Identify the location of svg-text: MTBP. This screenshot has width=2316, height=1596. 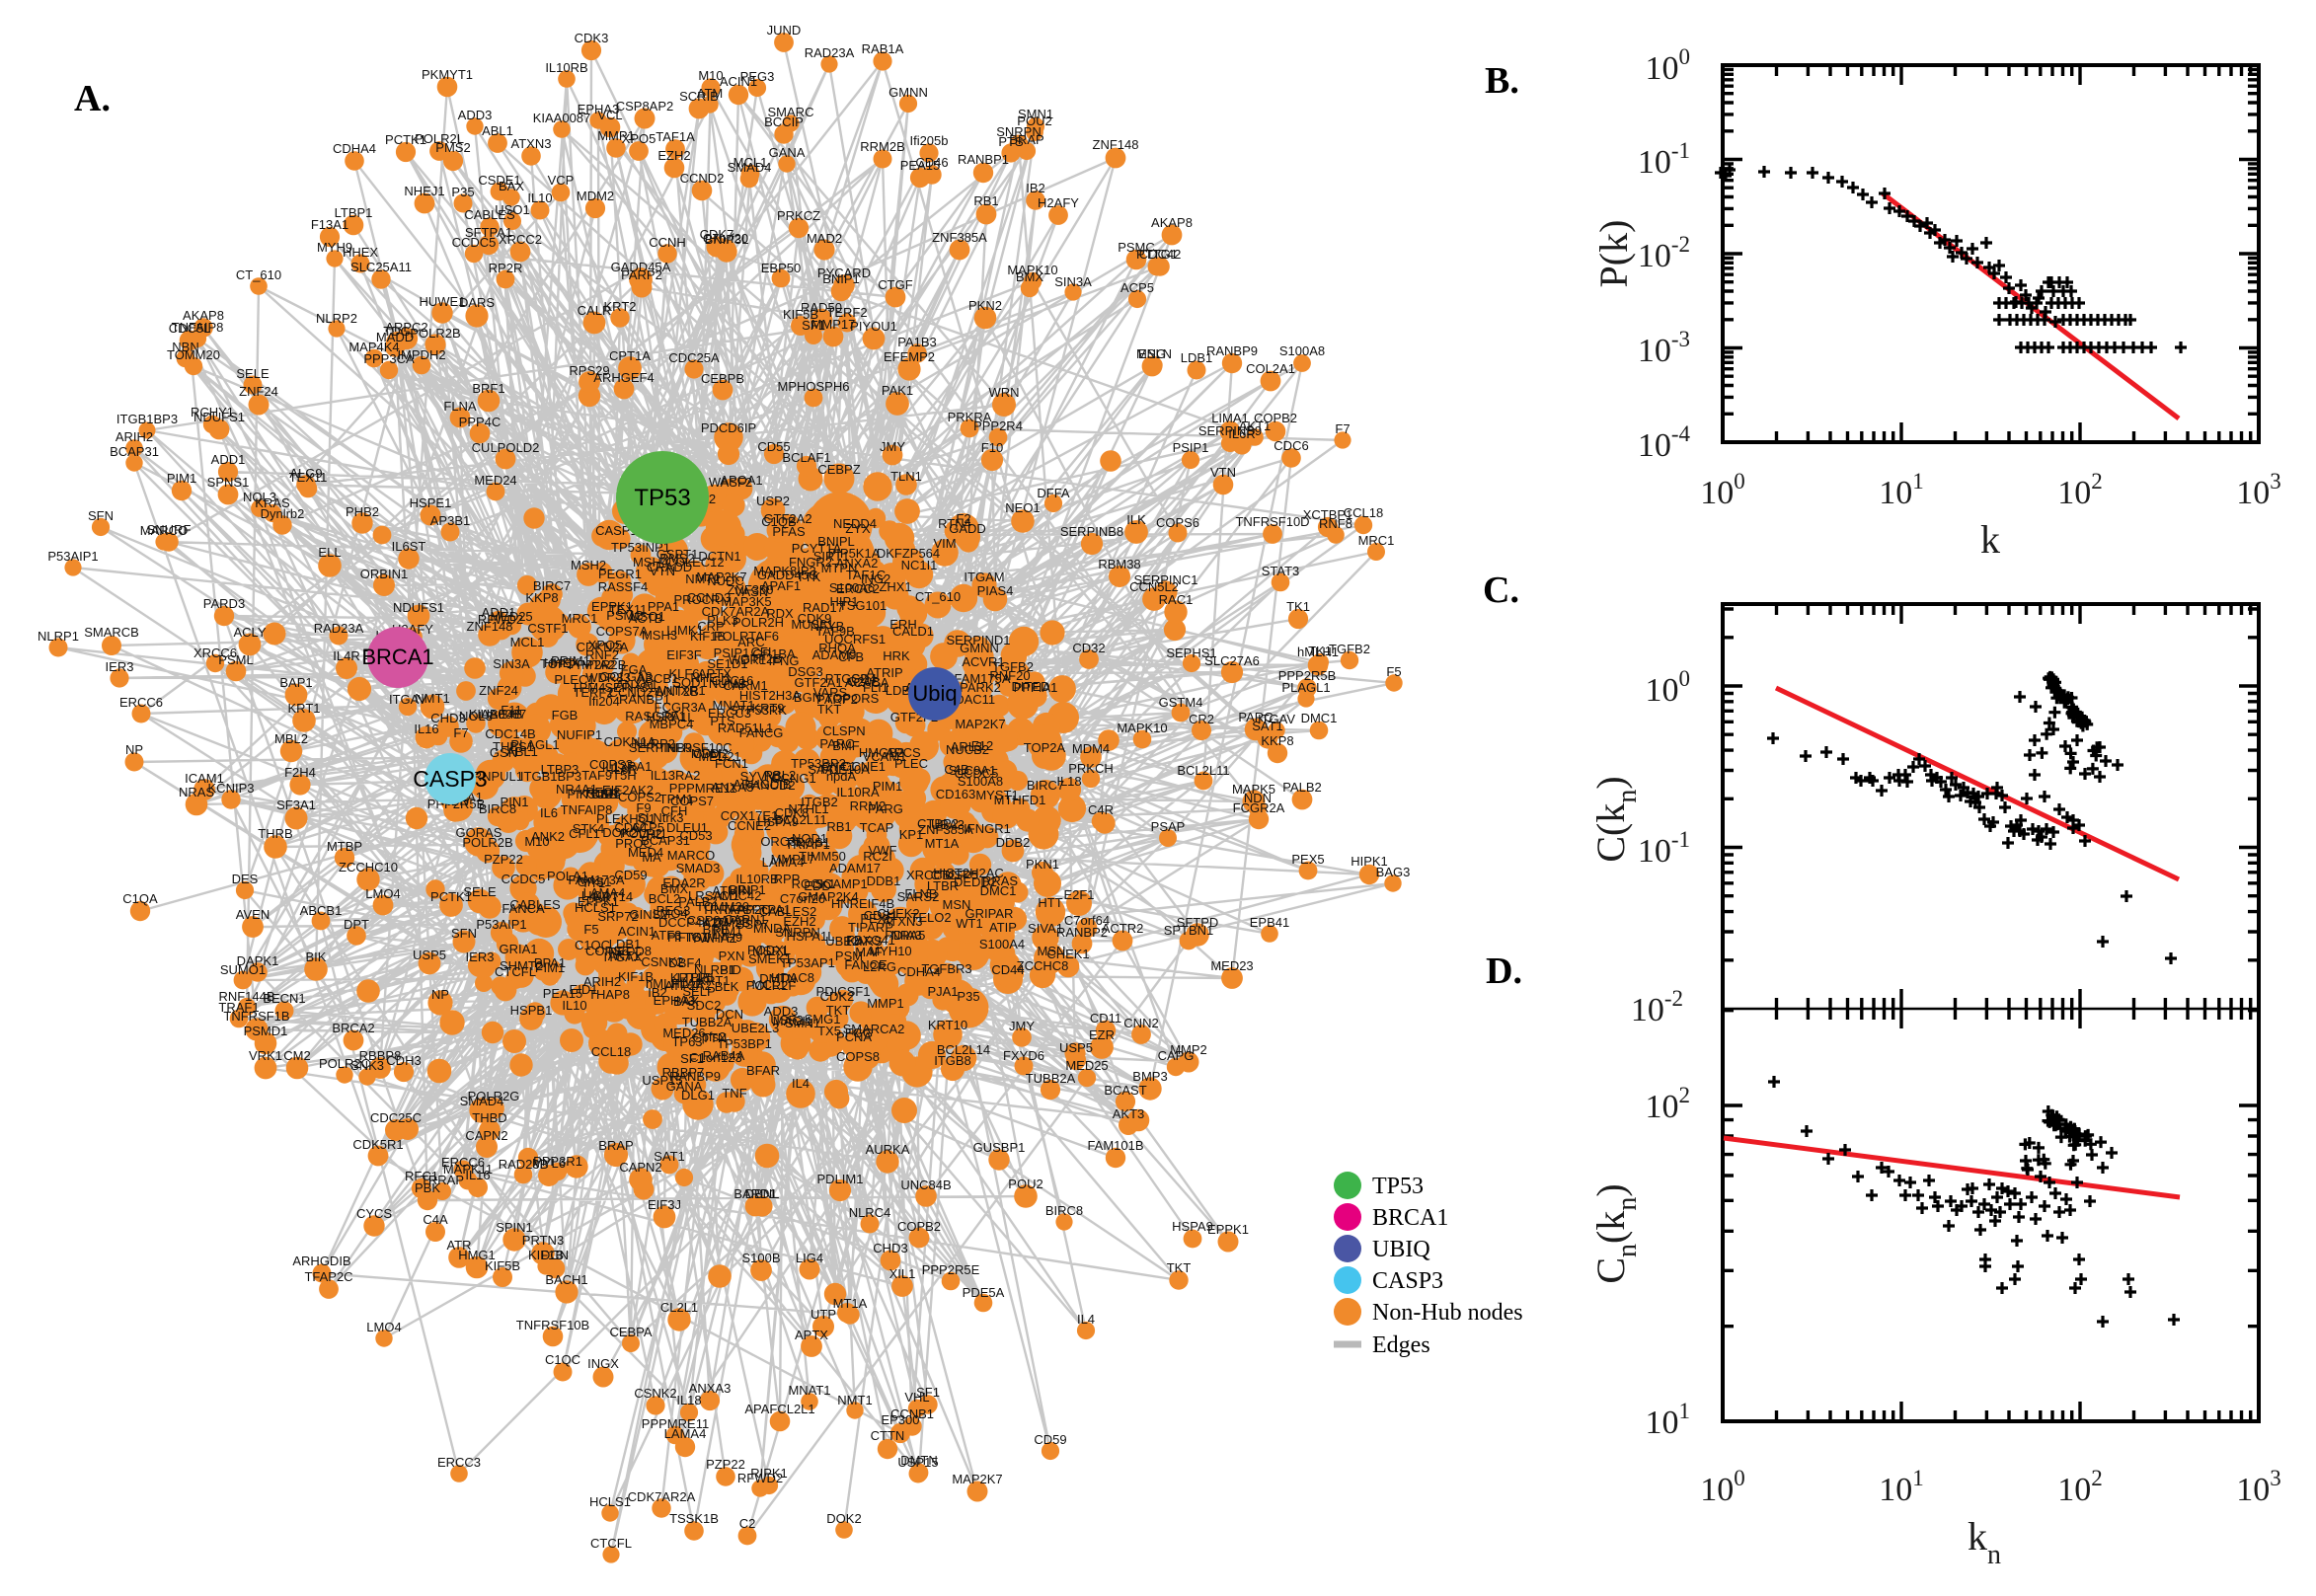
(344, 846).